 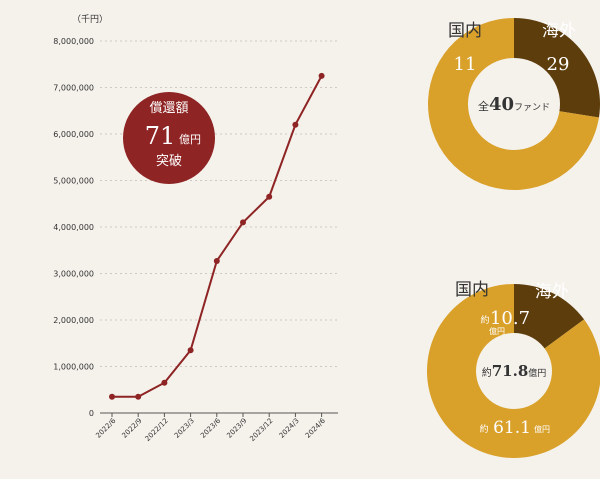 What do you see at coordinates (465, 64) in the screenshot?
I see `donut1-domestic-count: 11` at bounding box center [465, 64].